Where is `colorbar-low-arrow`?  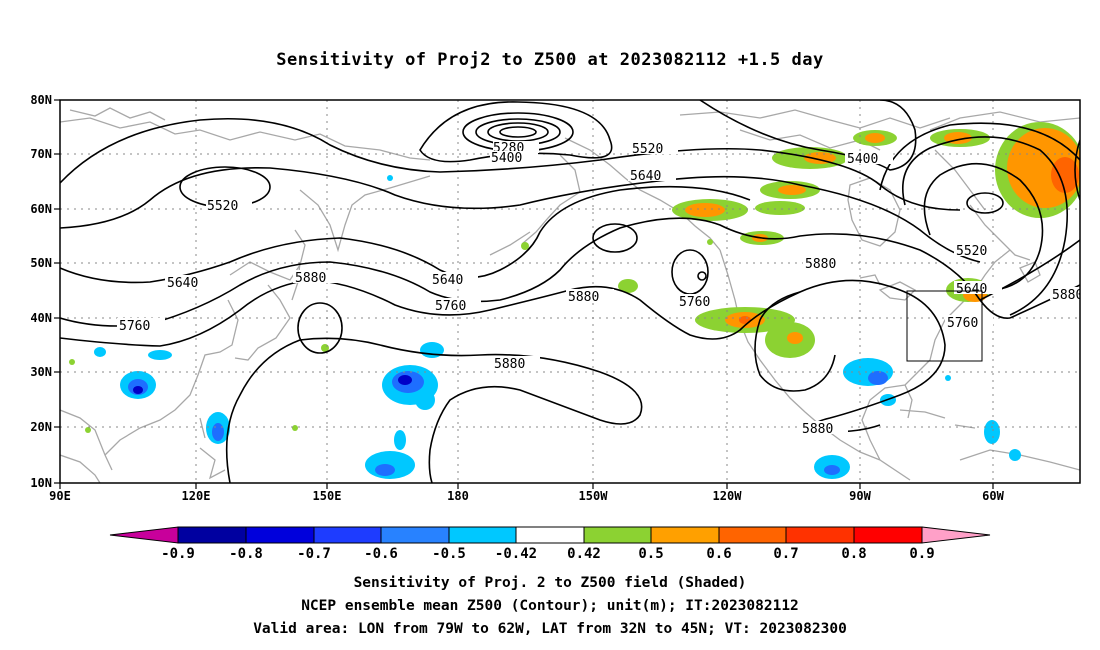 colorbar-low-arrow is located at coordinates (144, 535).